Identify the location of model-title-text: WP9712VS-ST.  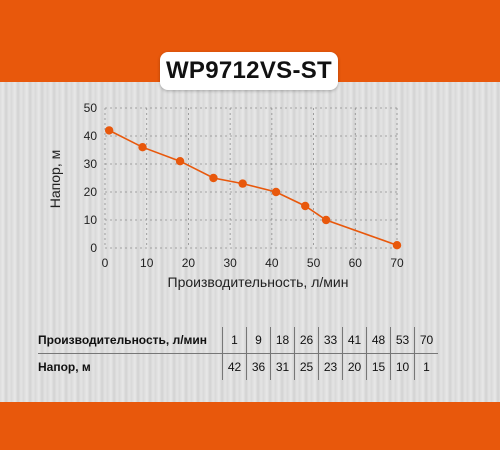
(249, 70).